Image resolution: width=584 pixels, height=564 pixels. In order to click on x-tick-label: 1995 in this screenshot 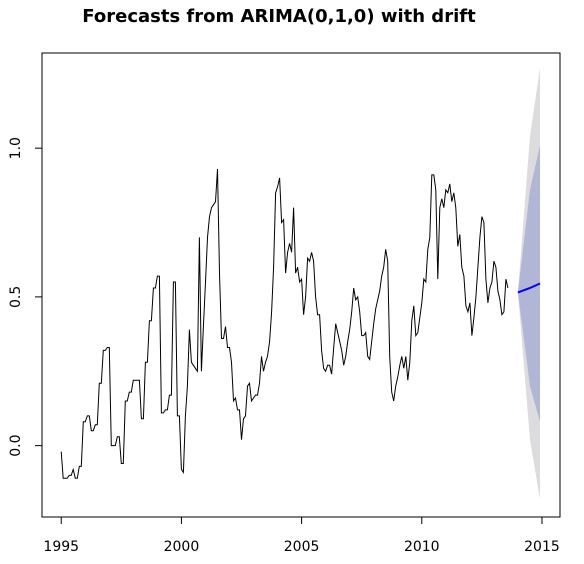, I will do `click(61, 547)`.